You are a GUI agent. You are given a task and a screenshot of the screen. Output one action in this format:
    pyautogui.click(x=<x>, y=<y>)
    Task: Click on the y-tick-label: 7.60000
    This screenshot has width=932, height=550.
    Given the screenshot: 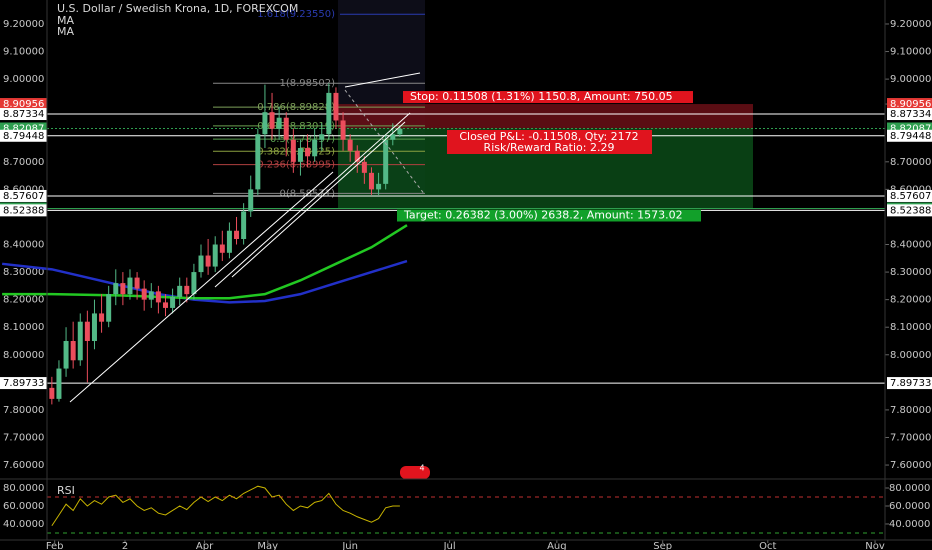 What is the action you would take?
    pyautogui.click(x=910, y=465)
    